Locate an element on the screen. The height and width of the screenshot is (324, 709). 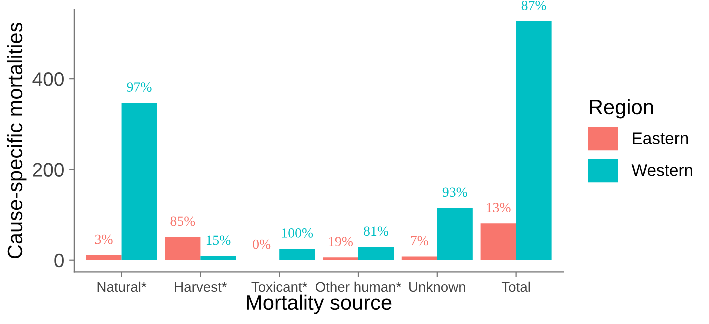
x-tick-label: Toxicant* is located at coordinates (280, 287).